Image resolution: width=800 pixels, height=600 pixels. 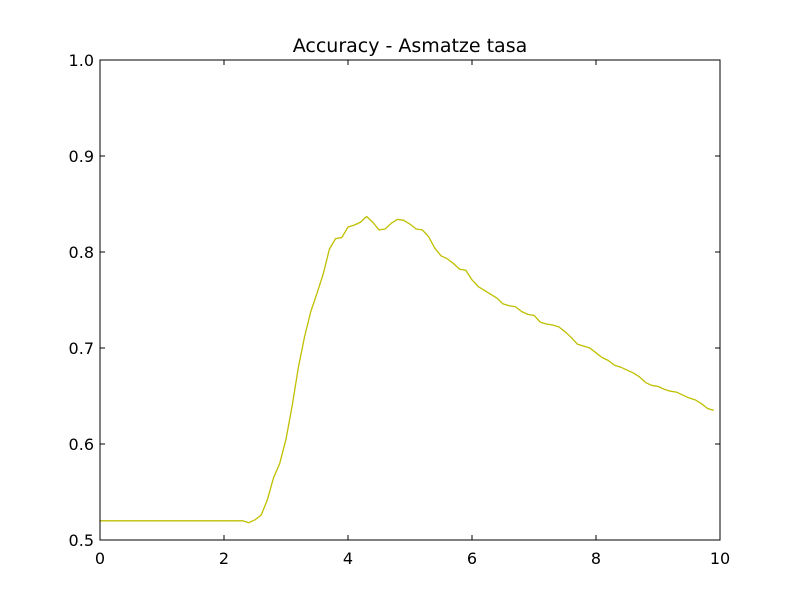 I want to click on y-tick-label: 0.9, so click(x=81, y=156).